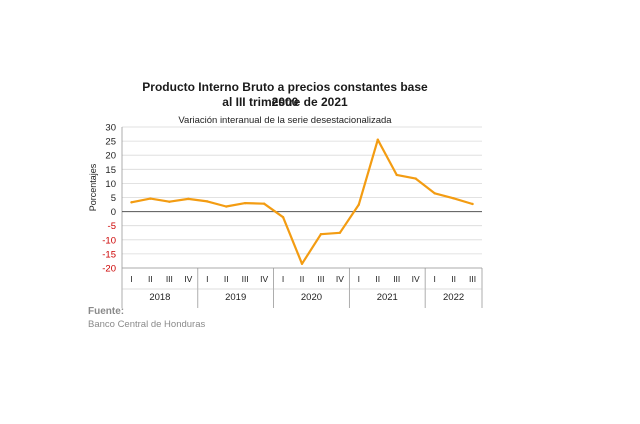 This screenshot has height=424, width=640. I want to click on y-tick-label: 20, so click(110, 156).